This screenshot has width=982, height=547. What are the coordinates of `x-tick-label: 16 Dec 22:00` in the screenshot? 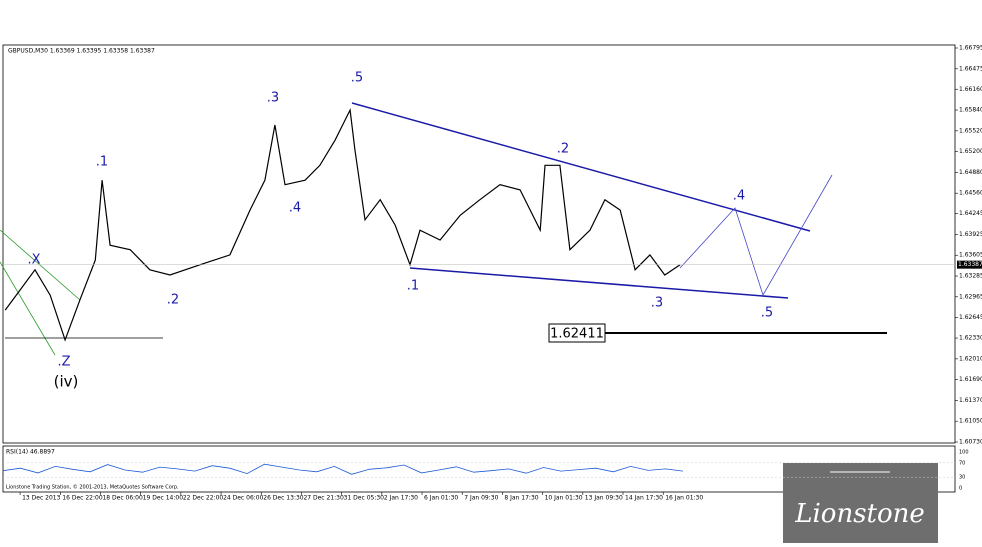 It's located at (82, 498).